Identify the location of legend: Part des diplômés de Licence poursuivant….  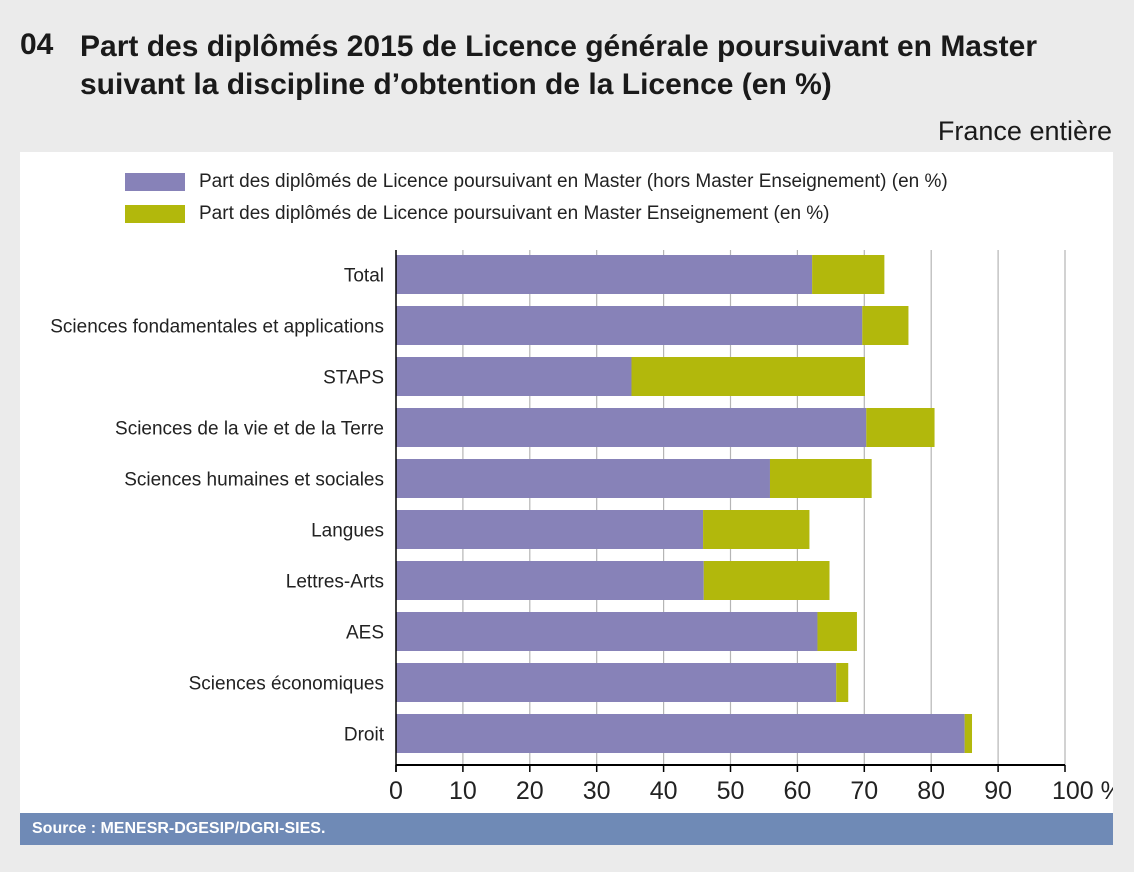
(536, 198).